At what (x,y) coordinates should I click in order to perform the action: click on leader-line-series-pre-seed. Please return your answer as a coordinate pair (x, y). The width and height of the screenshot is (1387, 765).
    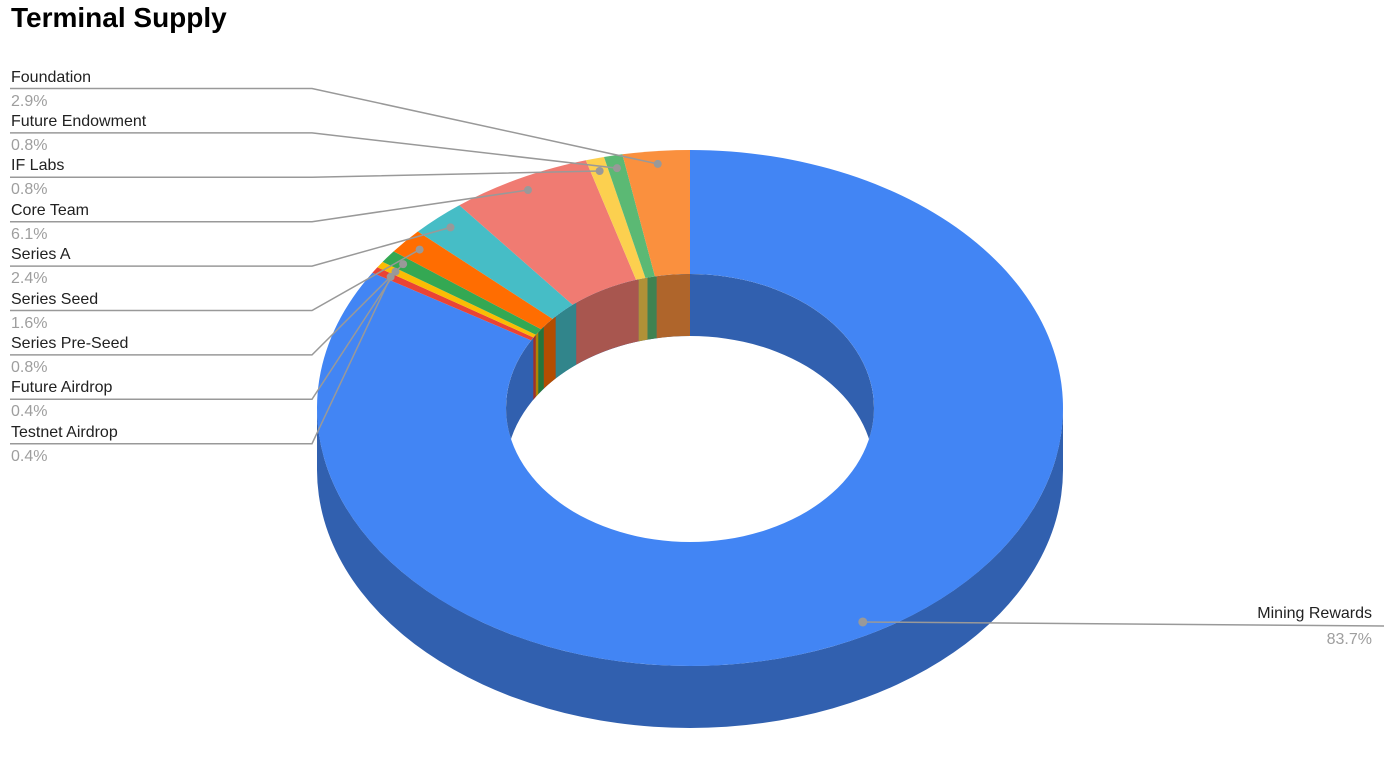
    Looking at the image, I should click on (207, 309).